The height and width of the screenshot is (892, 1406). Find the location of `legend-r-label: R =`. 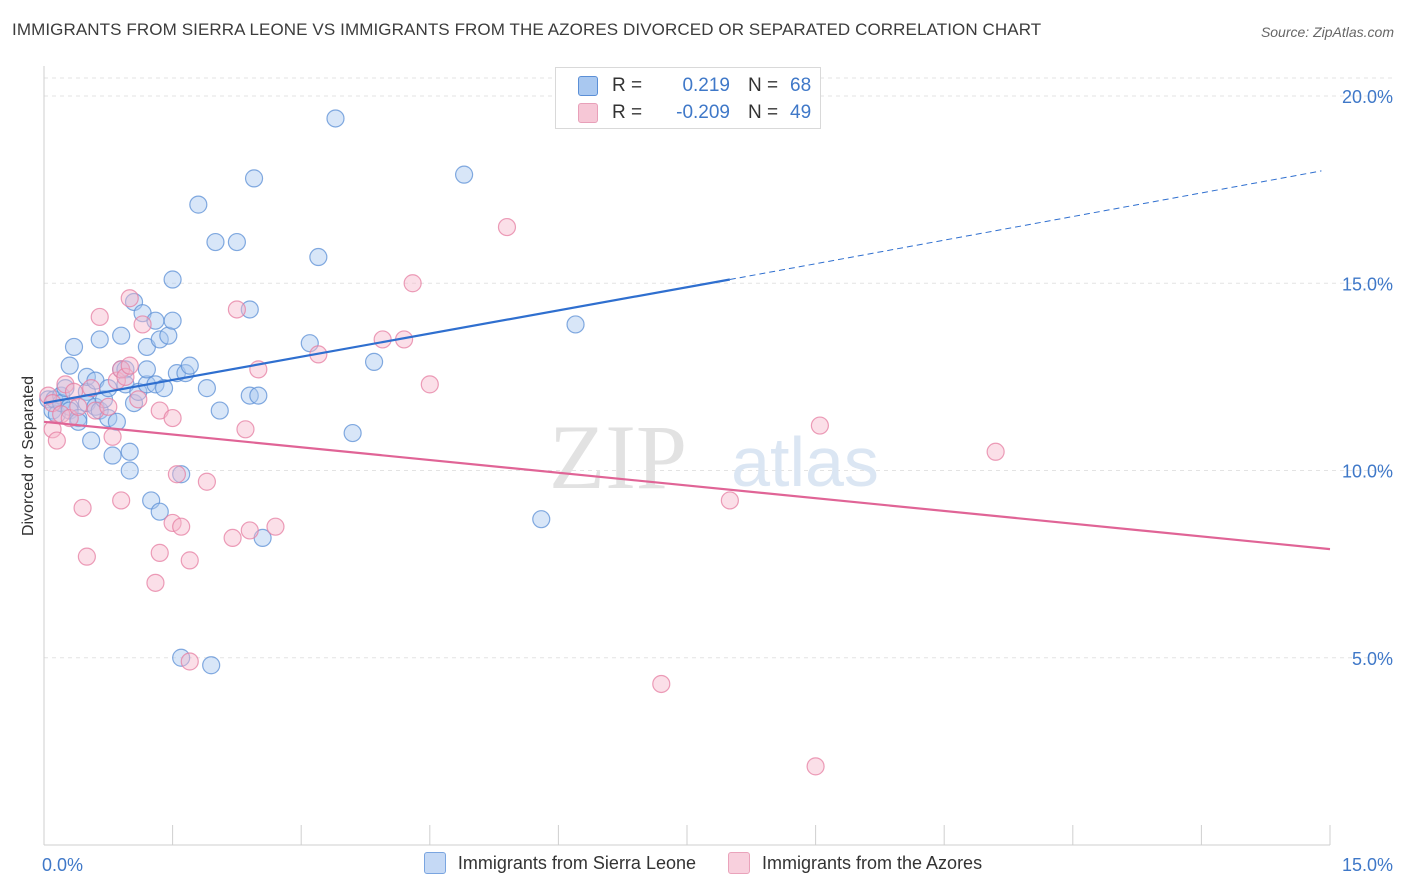

legend-r-label: R = is located at coordinates (627, 85).